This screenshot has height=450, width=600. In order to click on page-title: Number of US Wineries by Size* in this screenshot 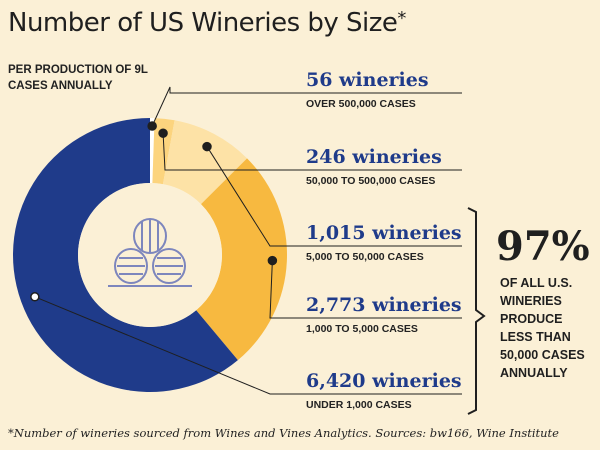, I will do `click(207, 23)`.